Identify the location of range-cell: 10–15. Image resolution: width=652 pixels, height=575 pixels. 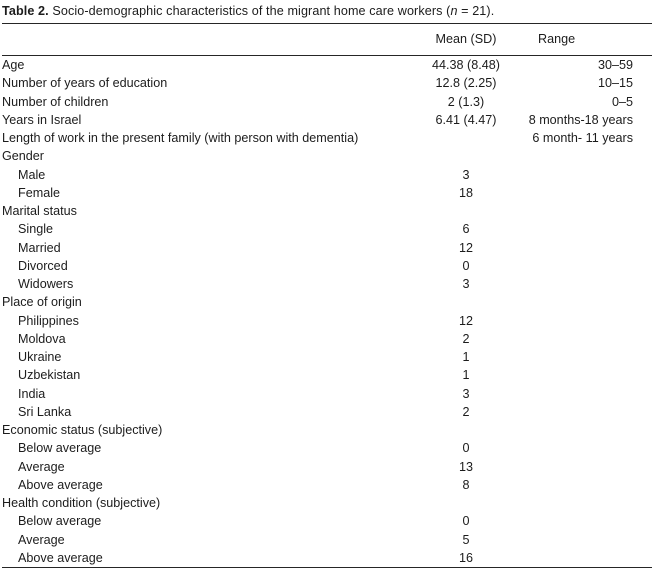
(615, 83).